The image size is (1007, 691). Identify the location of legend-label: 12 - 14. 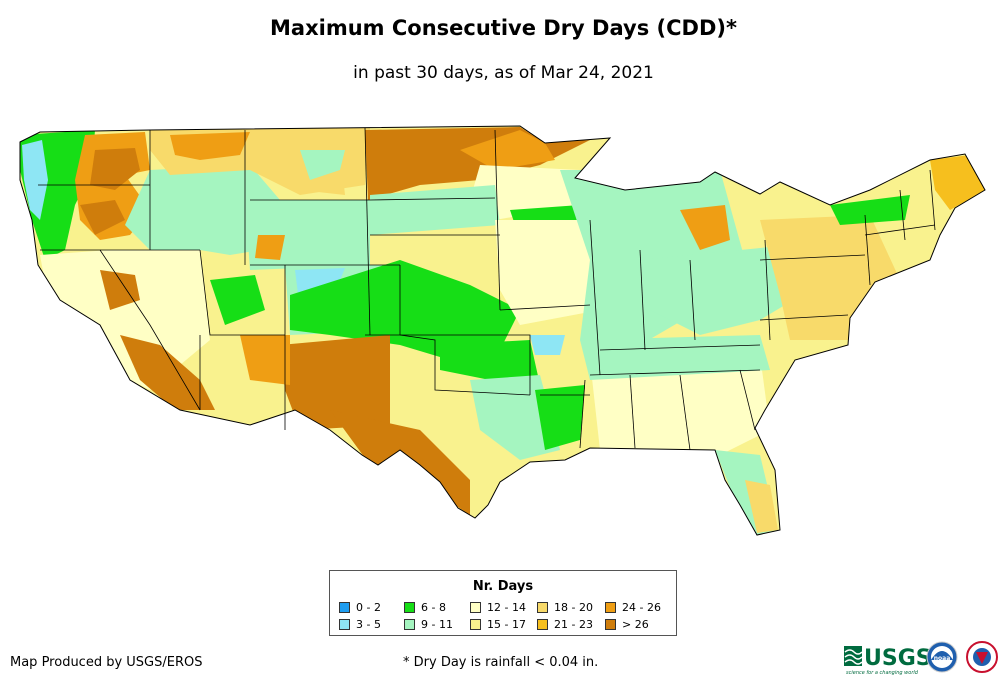
(506, 607).